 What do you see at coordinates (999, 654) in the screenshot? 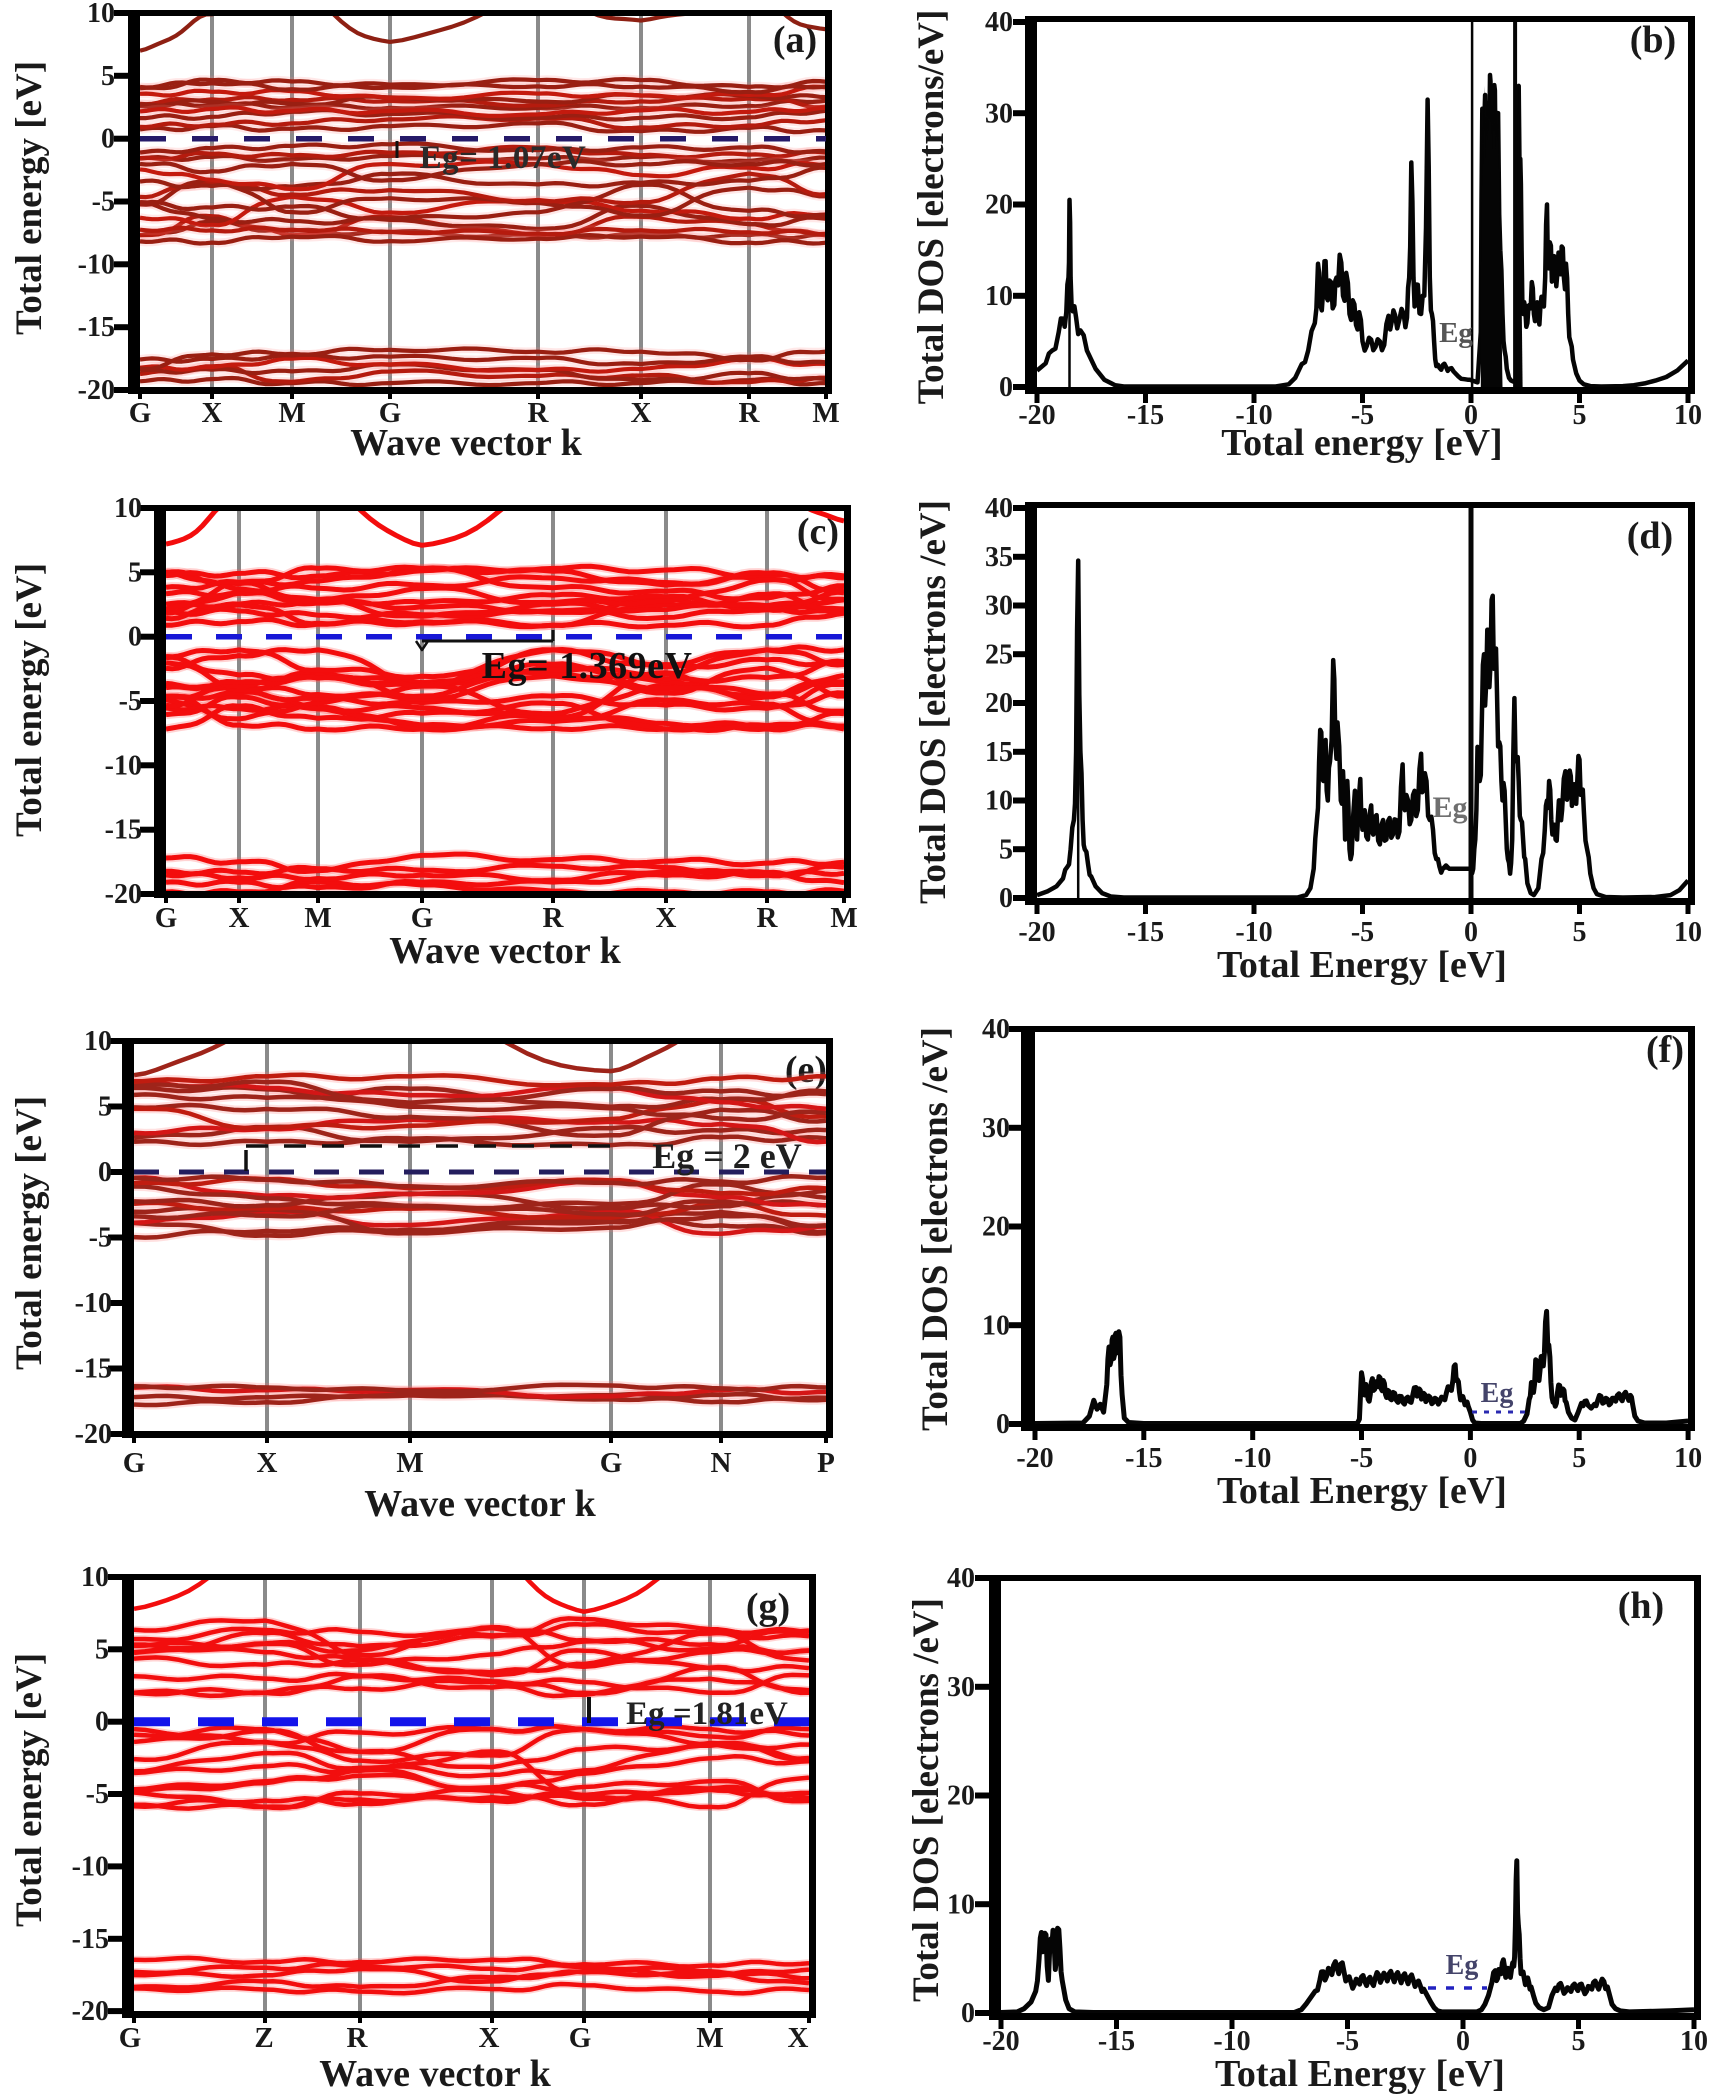
I see `svg-text: 25` at bounding box center [999, 654].